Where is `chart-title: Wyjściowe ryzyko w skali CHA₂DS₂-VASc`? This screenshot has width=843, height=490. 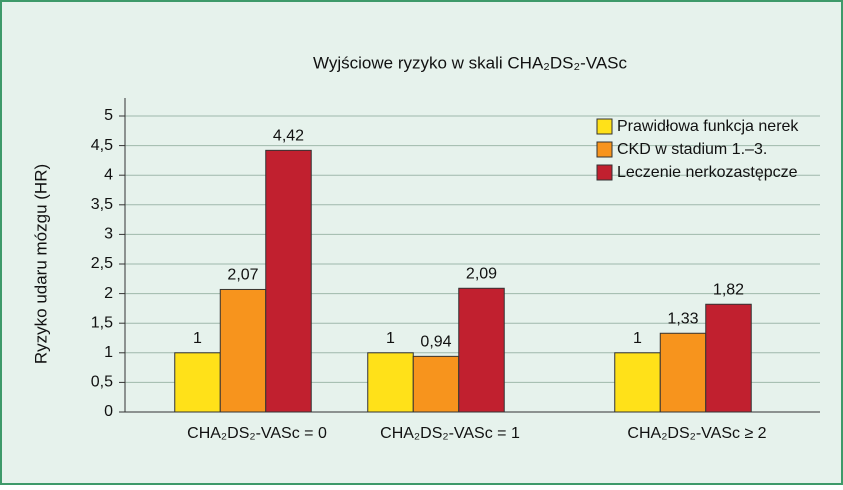
chart-title: Wyjściowe ryzyko w skali CHA₂DS₂-VASc is located at coordinates (470, 62).